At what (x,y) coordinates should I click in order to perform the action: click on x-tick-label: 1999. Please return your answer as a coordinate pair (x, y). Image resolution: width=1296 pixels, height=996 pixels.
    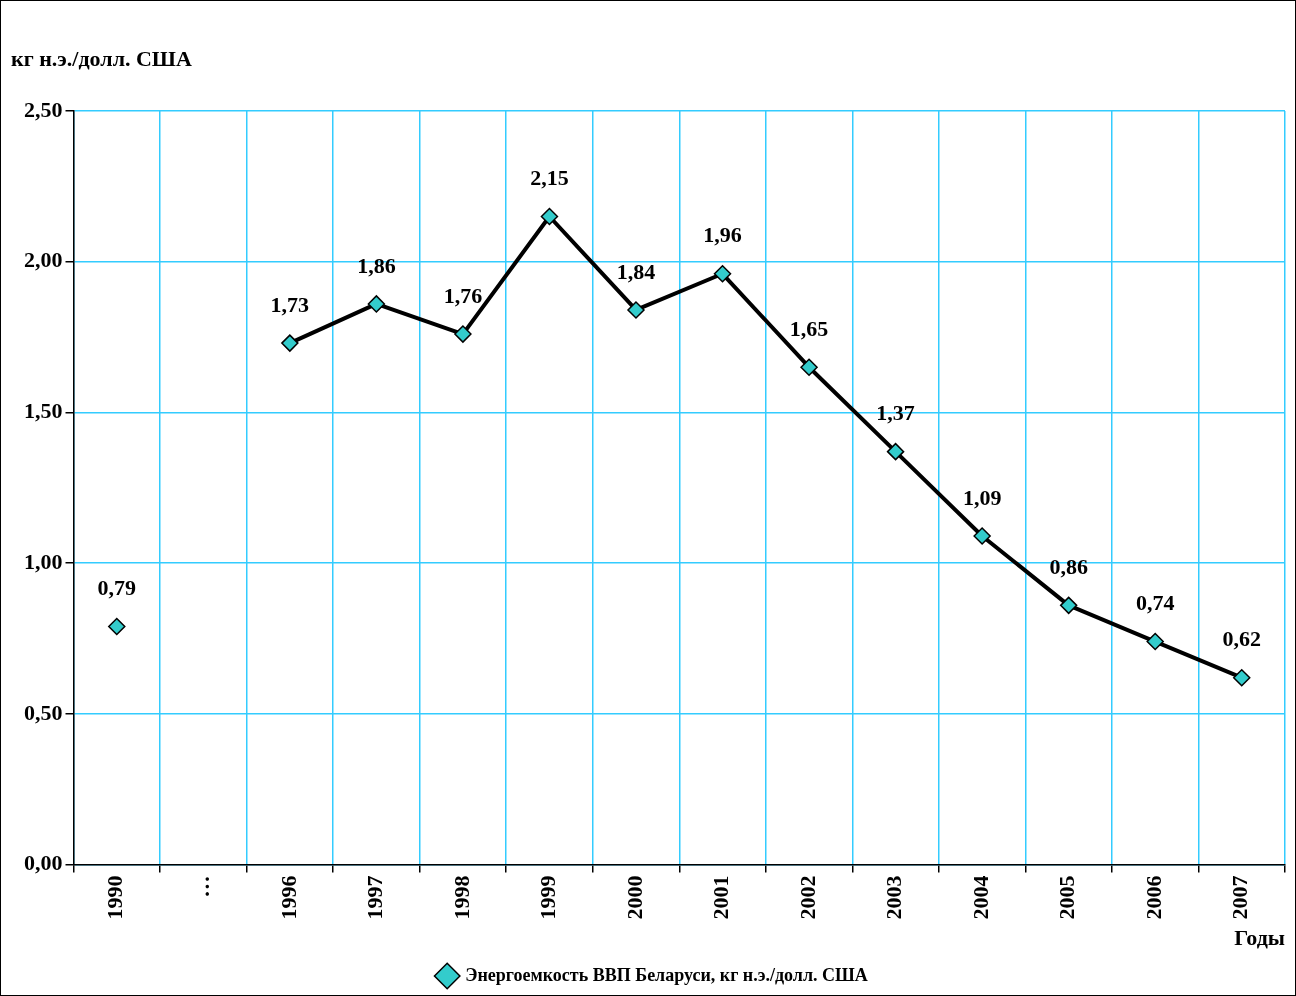
    Looking at the image, I should click on (548, 897).